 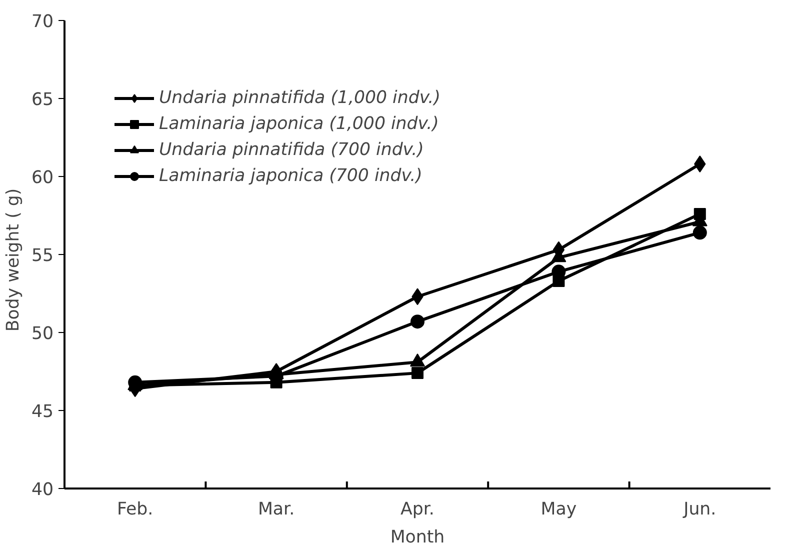 What do you see at coordinates (417, 510) in the screenshot?
I see `x-tick-label: Apr.` at bounding box center [417, 510].